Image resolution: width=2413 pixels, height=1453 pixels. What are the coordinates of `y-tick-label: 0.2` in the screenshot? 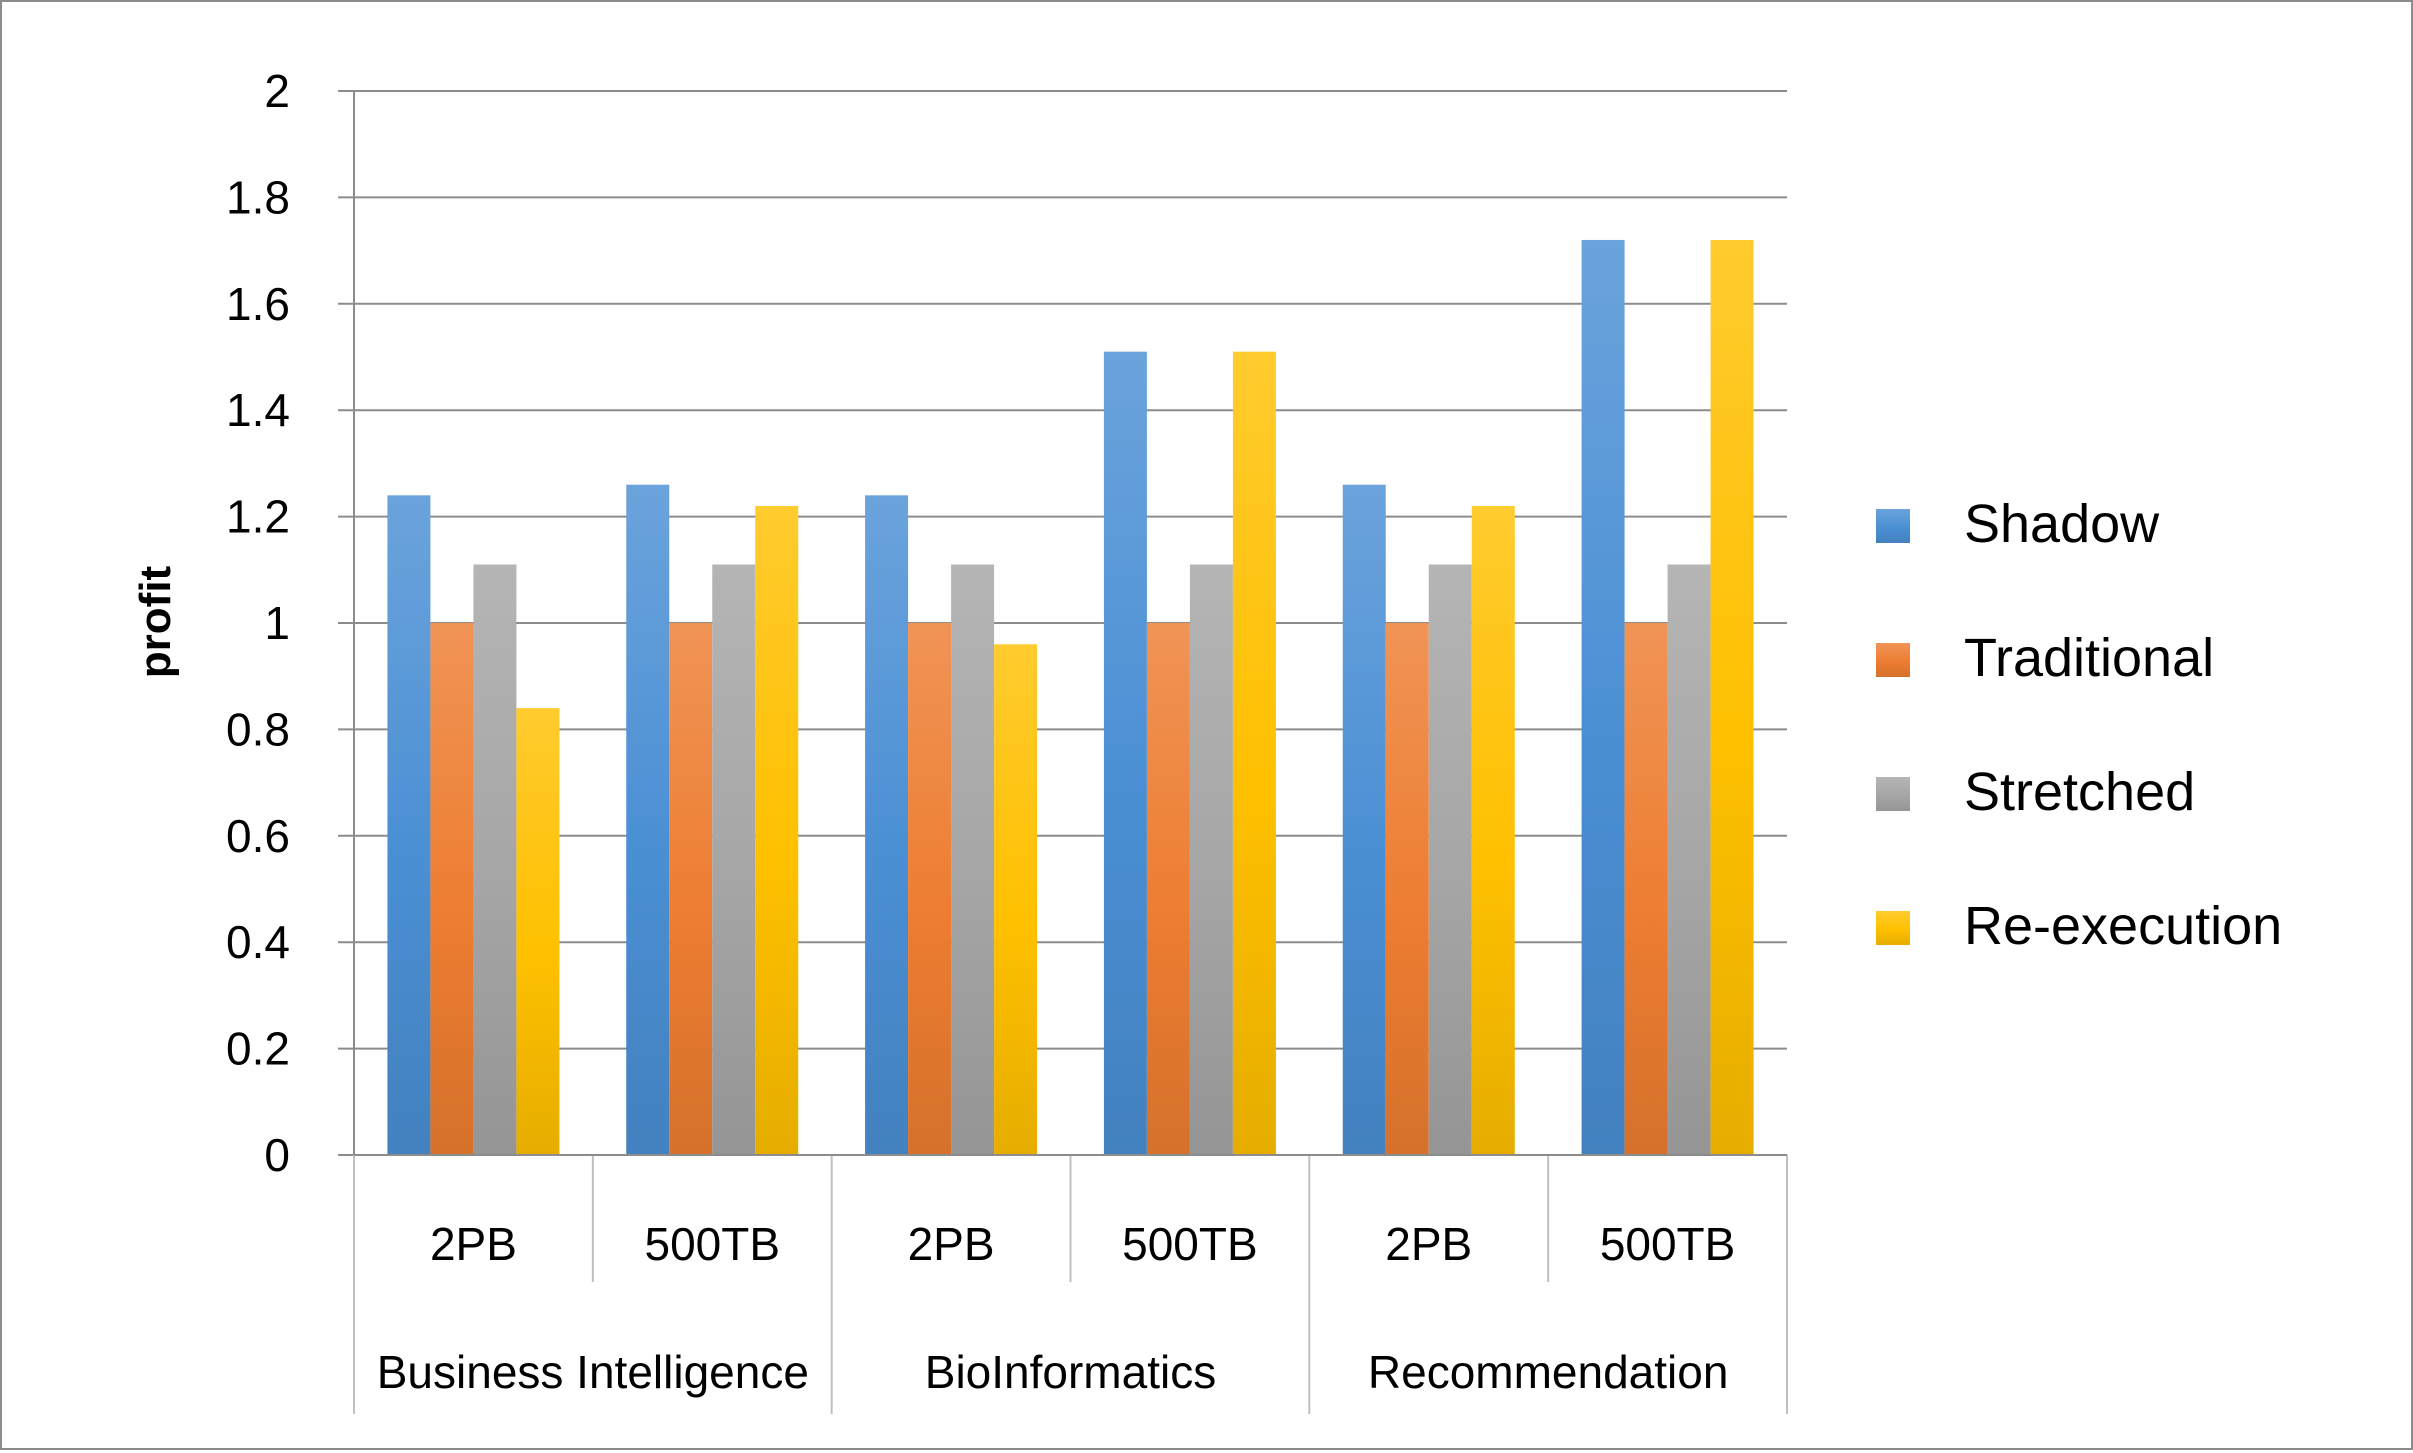 It's located at (258, 1049).